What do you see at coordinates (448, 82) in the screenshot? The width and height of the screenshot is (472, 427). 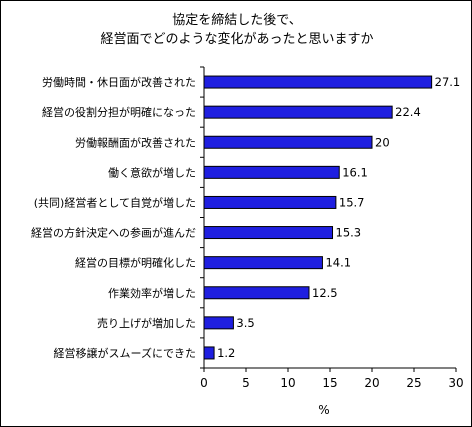 I see `data-label: 27.1` at bounding box center [448, 82].